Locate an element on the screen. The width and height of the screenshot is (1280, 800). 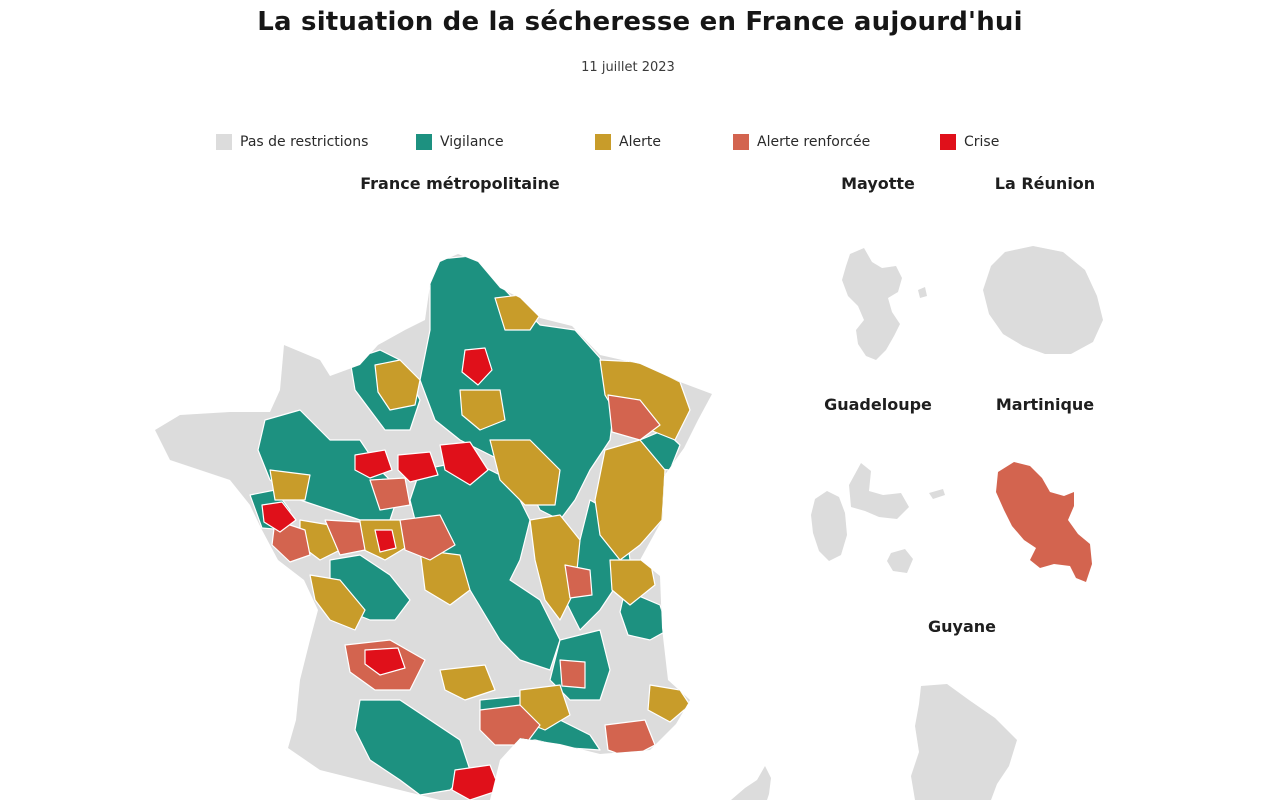
metropole-heading: France métropolitaine is located at coordinates (460, 183).